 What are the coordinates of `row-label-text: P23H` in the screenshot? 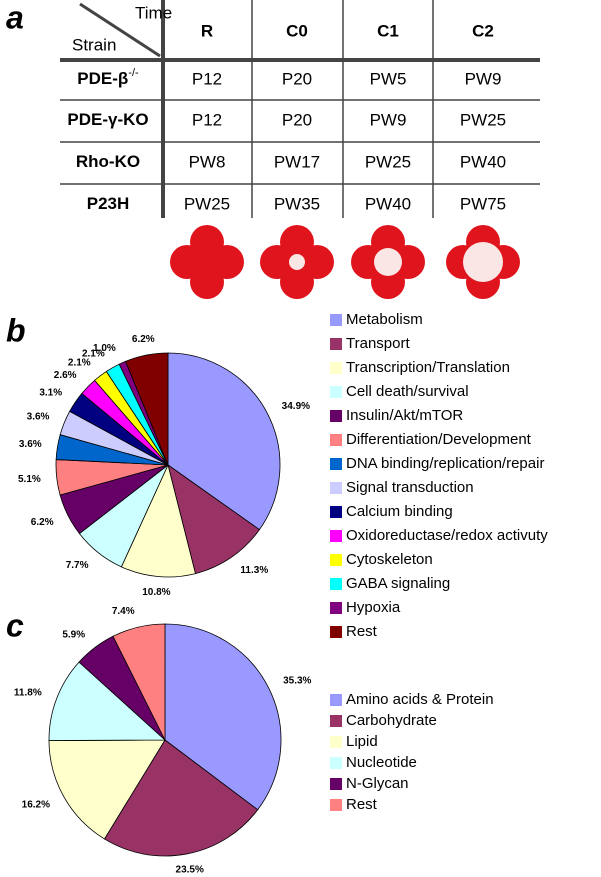 It's located at (108, 203).